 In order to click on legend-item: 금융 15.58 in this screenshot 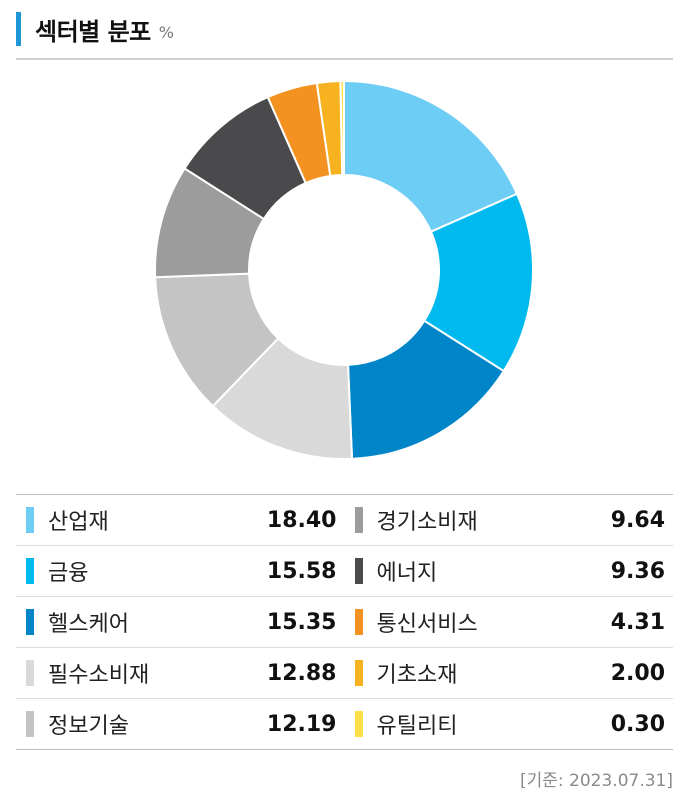, I will do `click(180, 571)`.